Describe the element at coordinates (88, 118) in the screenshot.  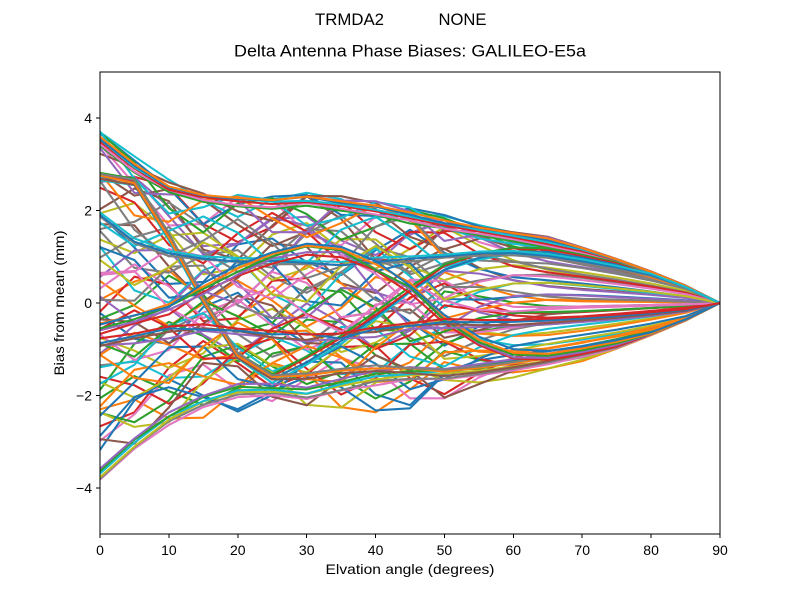
I see `svg-text: 4` at that location.